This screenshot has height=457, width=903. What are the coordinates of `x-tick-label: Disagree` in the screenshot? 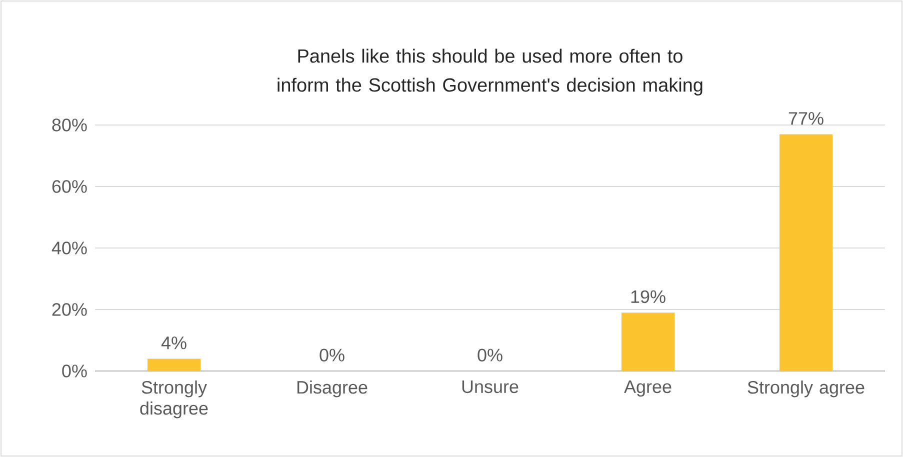 It's located at (332, 389).